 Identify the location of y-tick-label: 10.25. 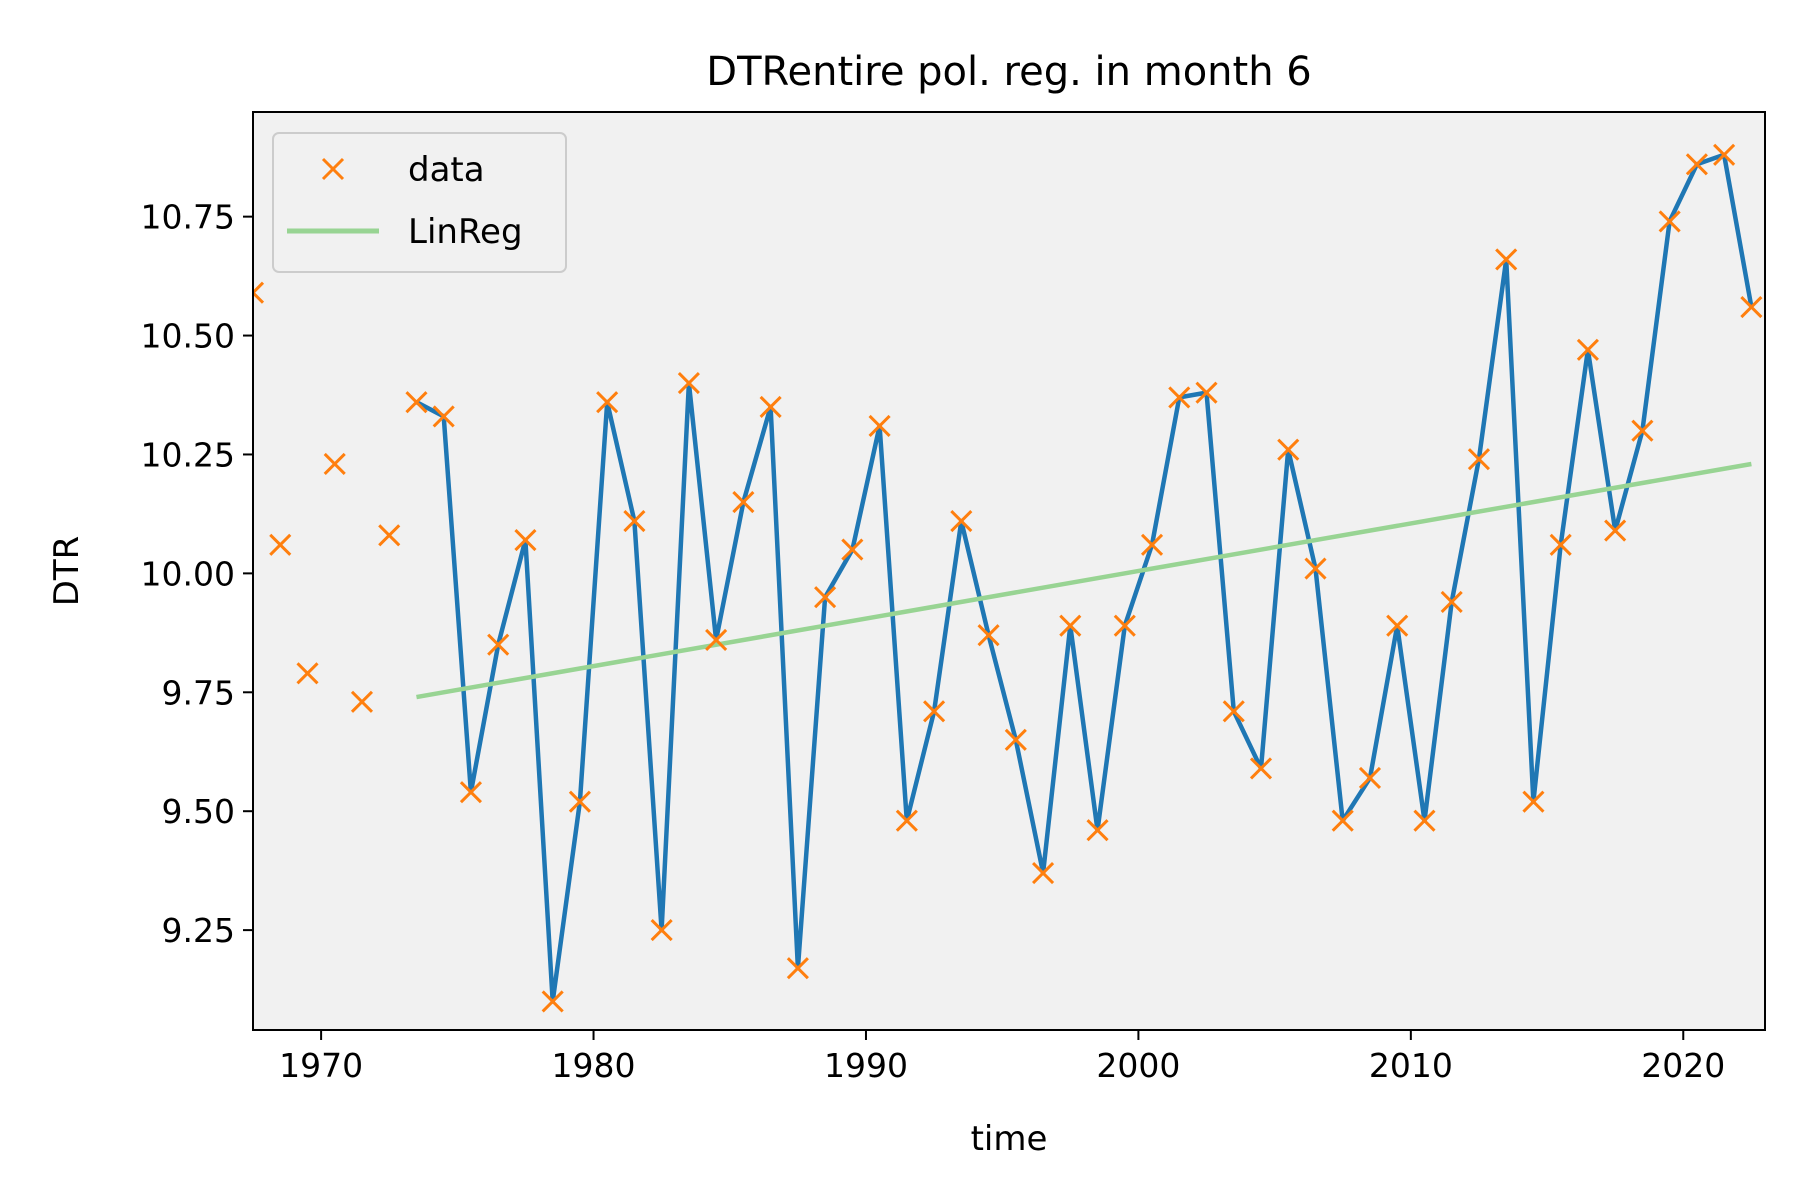
(188, 454).